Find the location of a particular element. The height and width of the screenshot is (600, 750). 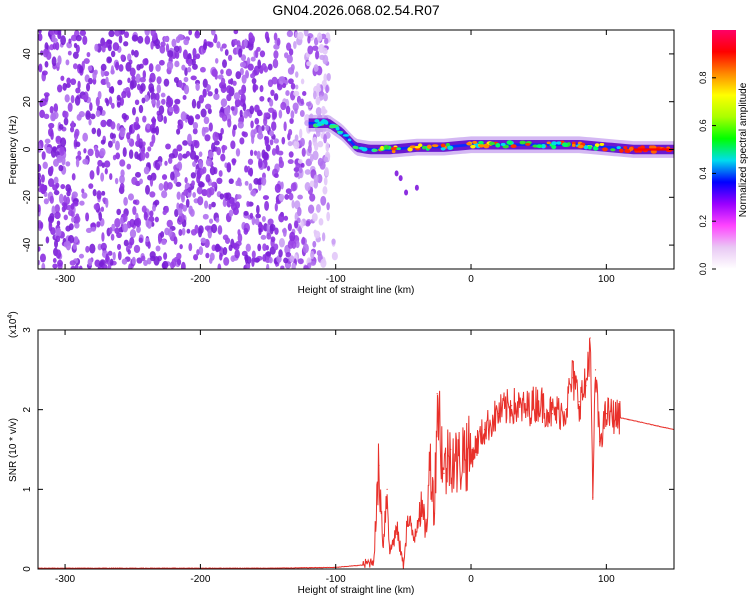

y-tick-label: 20 is located at coordinates (27, 102).